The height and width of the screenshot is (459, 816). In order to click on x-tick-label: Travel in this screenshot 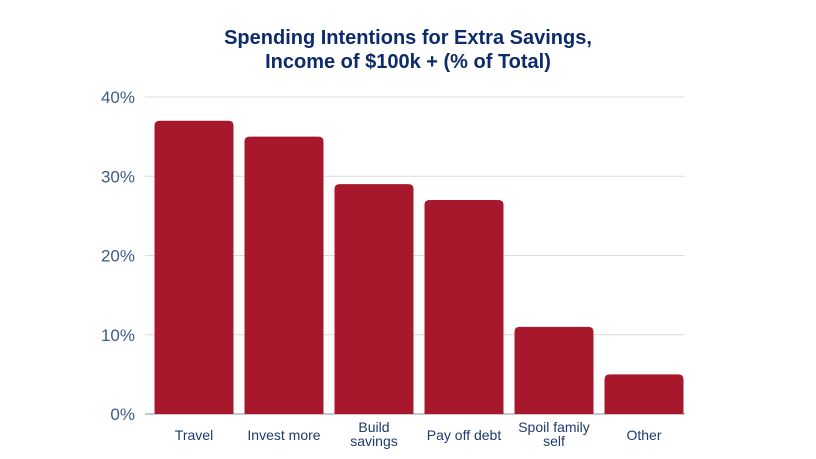, I will do `click(194, 435)`.